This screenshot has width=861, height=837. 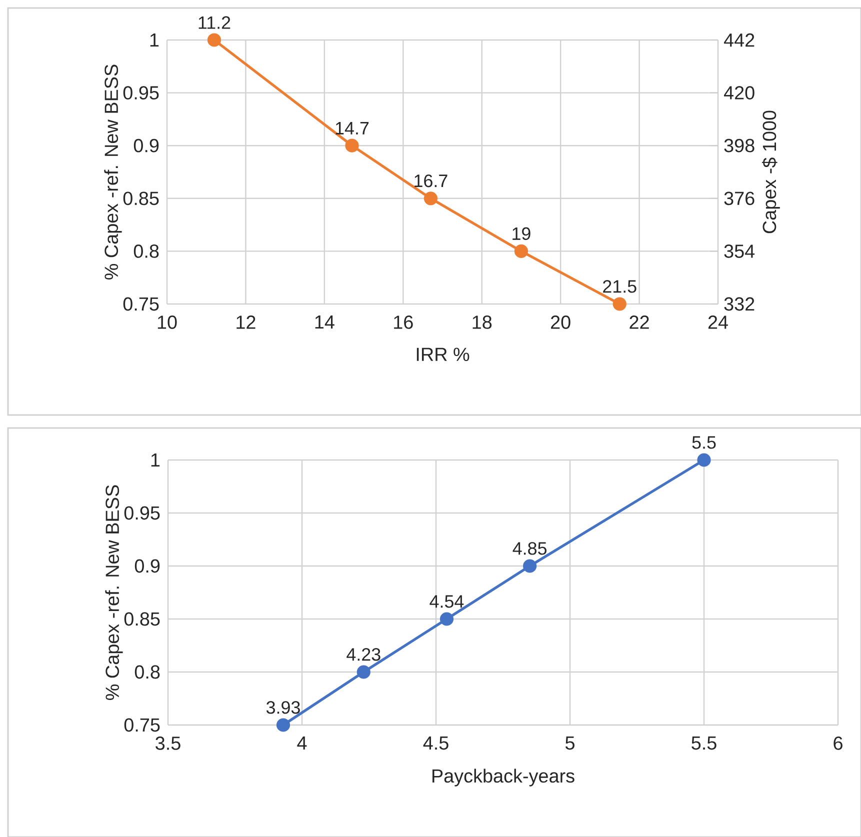 What do you see at coordinates (718, 322) in the screenshot?
I see `x-tick-label: 24` at bounding box center [718, 322].